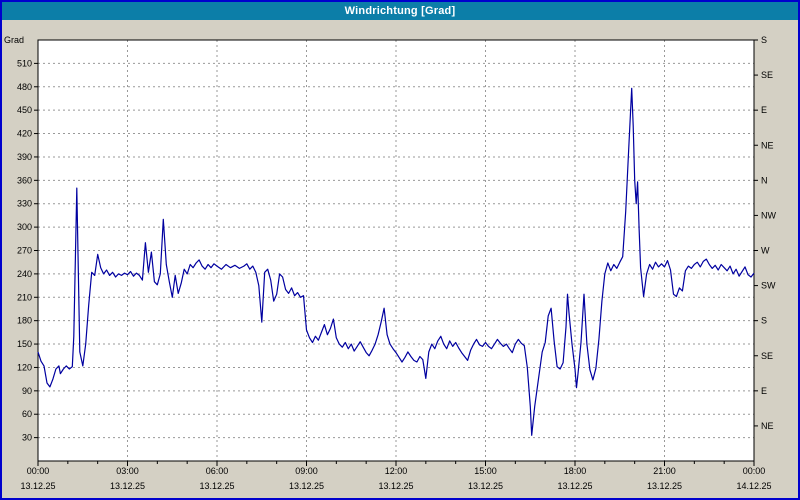 This screenshot has height=500, width=800. What do you see at coordinates (753, 486) in the screenshot?
I see `x-tick-date-label: 14.12.25` at bounding box center [753, 486].